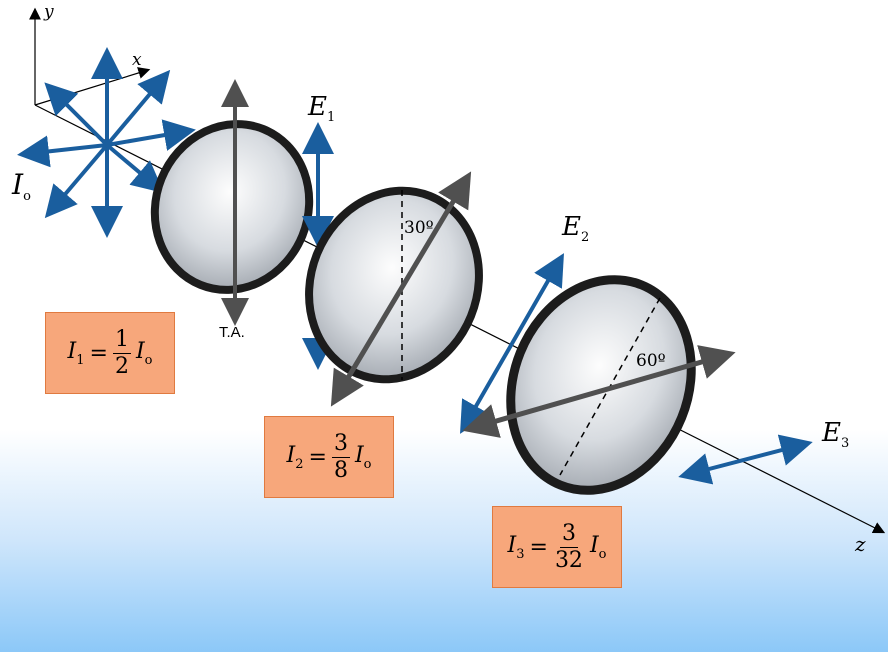  I want to click on angle-label-30: 30º, so click(419, 228).